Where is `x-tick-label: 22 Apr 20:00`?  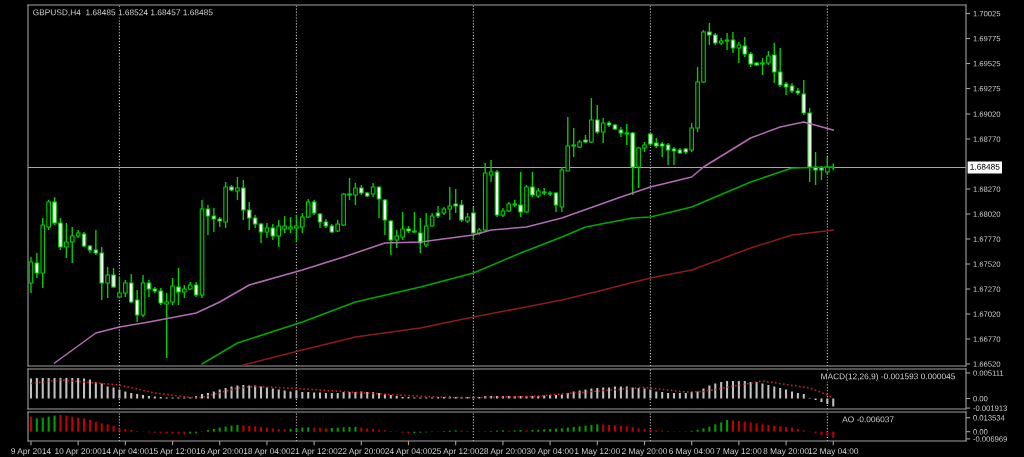
x-tick-label: 22 Apr 20:00 is located at coordinates (361, 452).